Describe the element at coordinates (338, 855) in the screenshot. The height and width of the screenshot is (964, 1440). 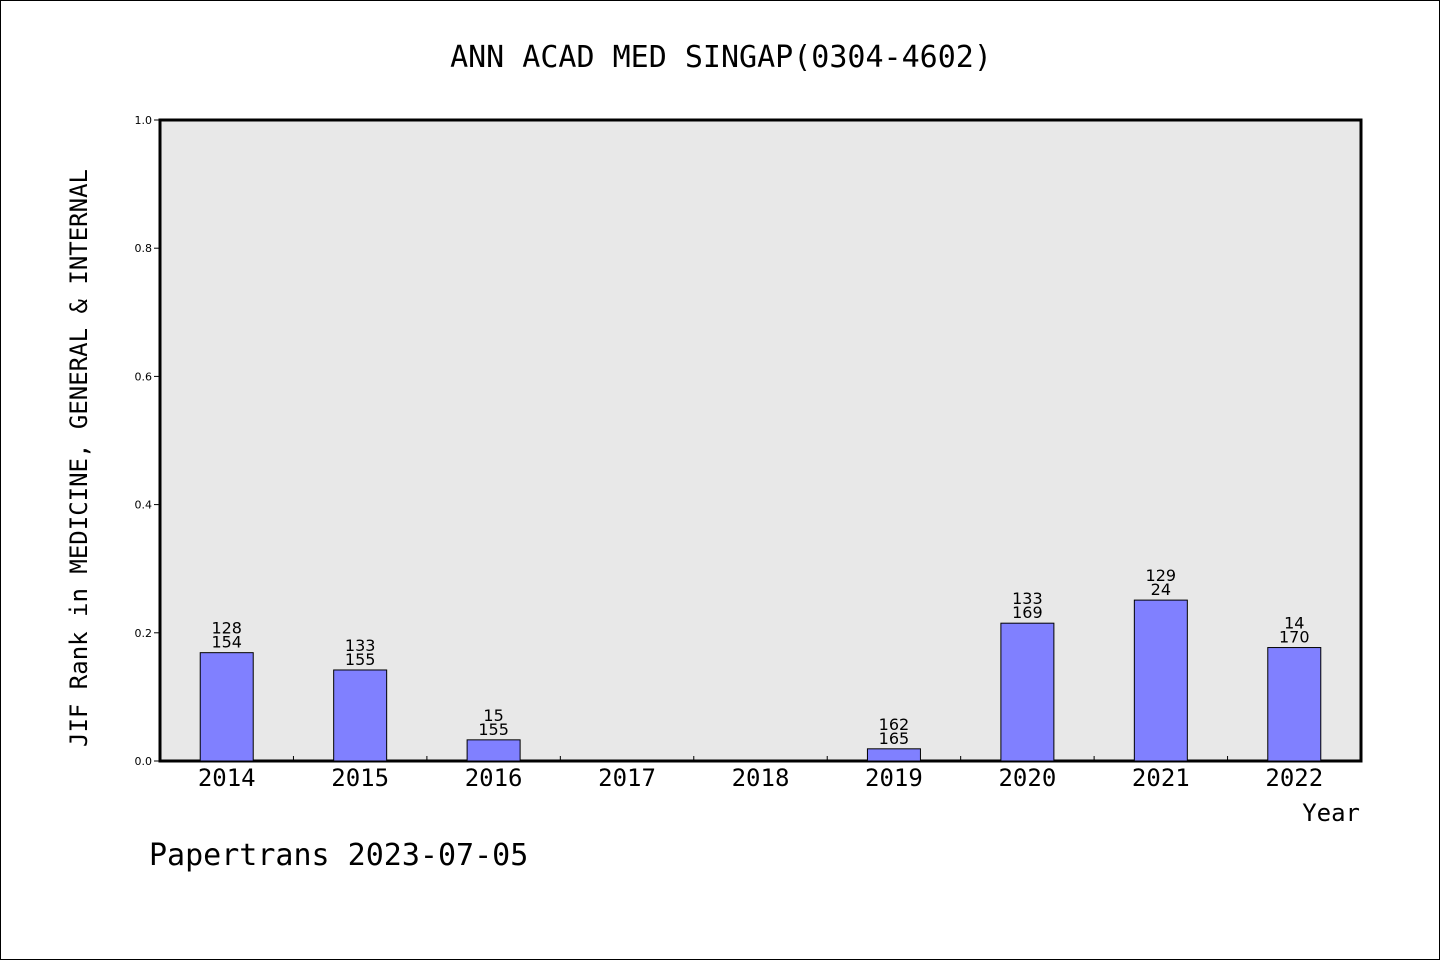
I see `footer-credit: Papertrans 2023-07-05` at that location.